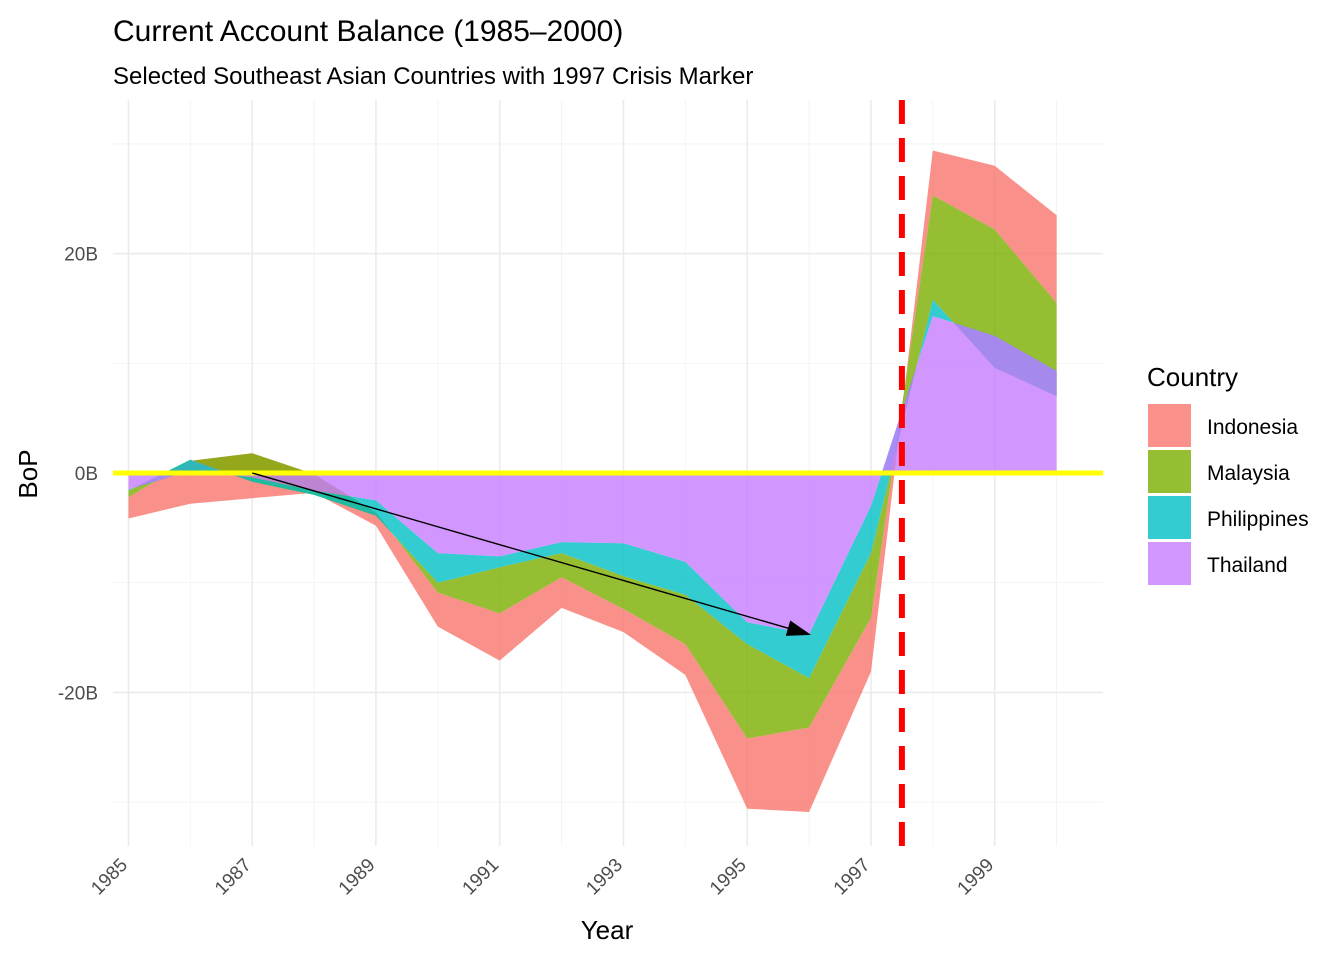 This screenshot has height=960, width=1344. I want to click on legend-label: Philippines, so click(1258, 519).